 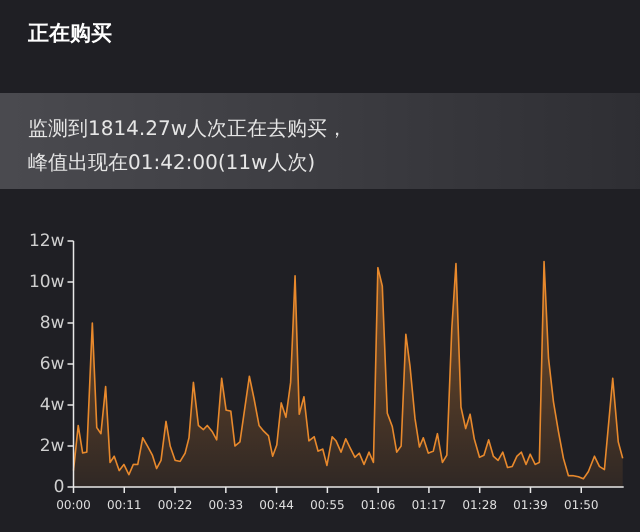 I want to click on x-tick-label: 01:17, so click(x=429, y=505).